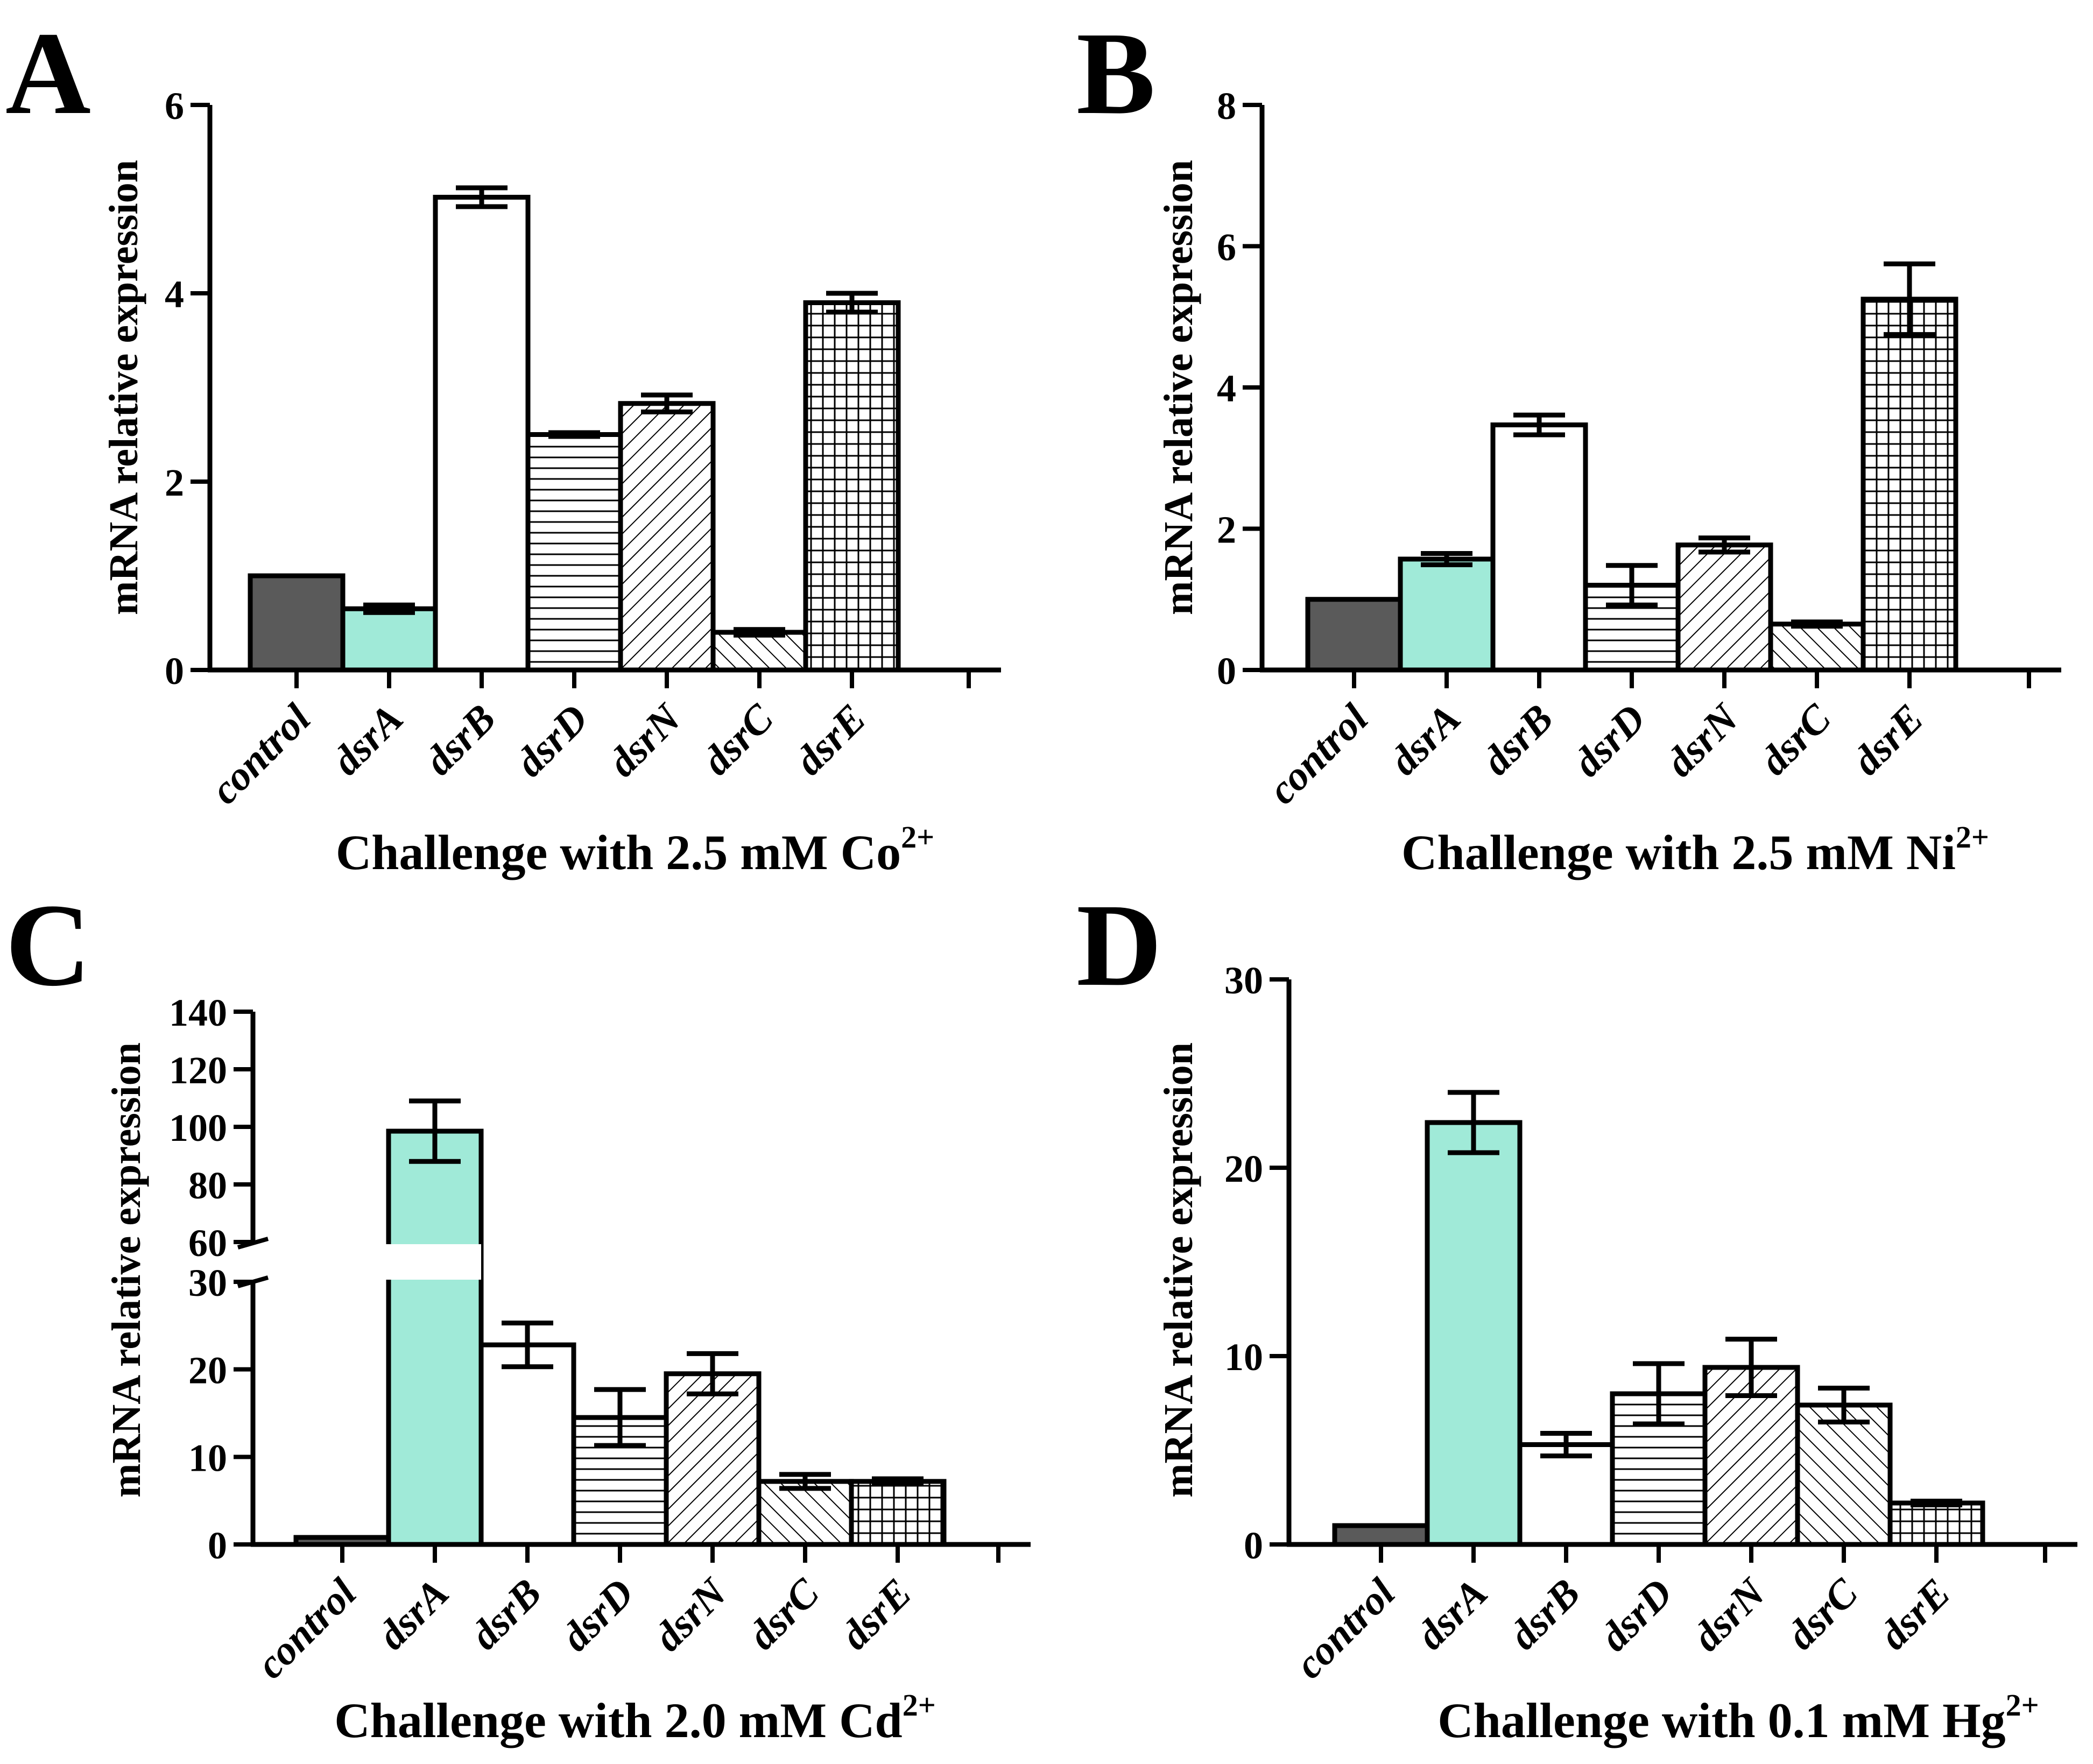  What do you see at coordinates (198, 1012) in the screenshot?
I see `y-tick-label: 140` at bounding box center [198, 1012].